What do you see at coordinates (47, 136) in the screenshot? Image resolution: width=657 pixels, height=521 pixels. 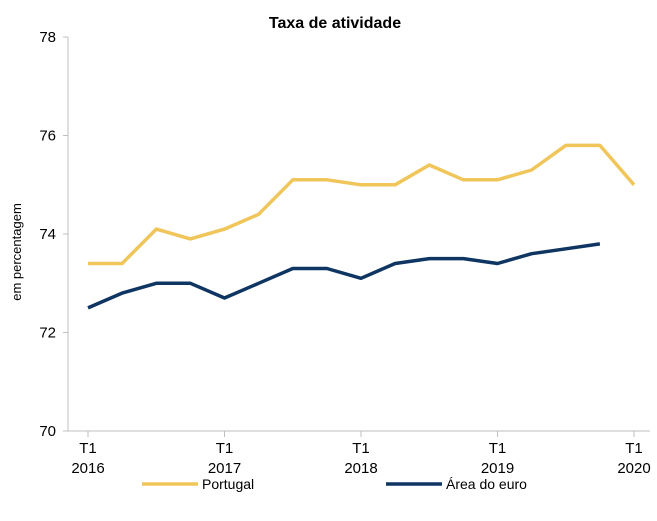 I see `y-tick-label: 76` at bounding box center [47, 136].